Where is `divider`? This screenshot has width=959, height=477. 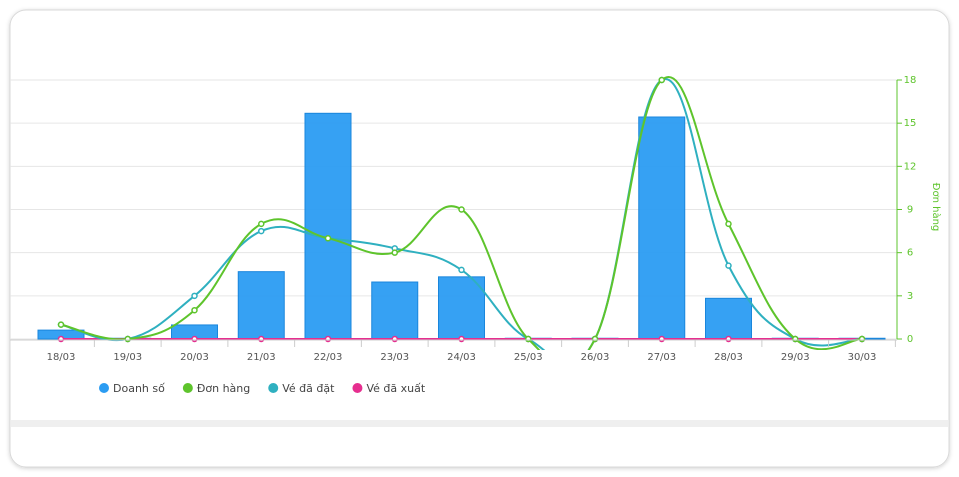 divider is located at coordinates (479, 423).